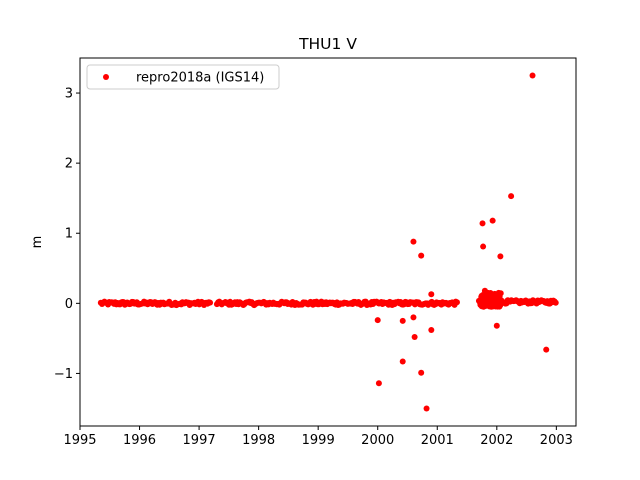 This screenshot has height=480, width=640. Describe the element at coordinates (327, 44) in the screenshot. I see `chart-title: THU1 V` at that location.